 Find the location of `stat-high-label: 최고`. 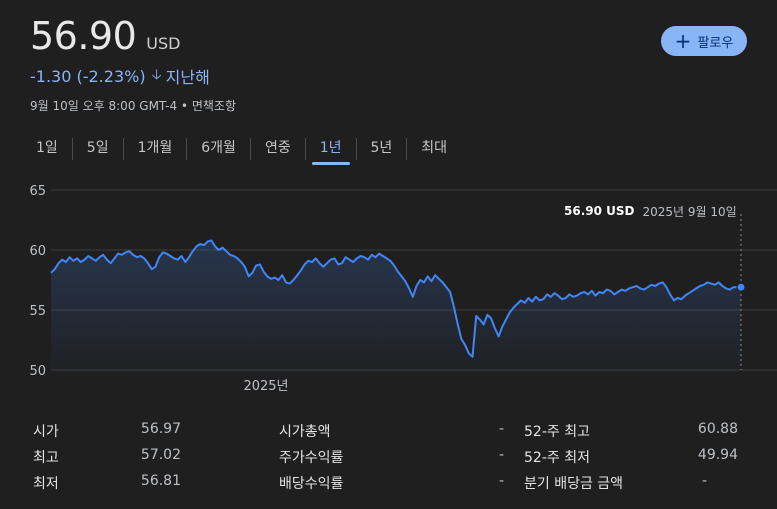

stat-high-label: 최고 is located at coordinates (46, 458).